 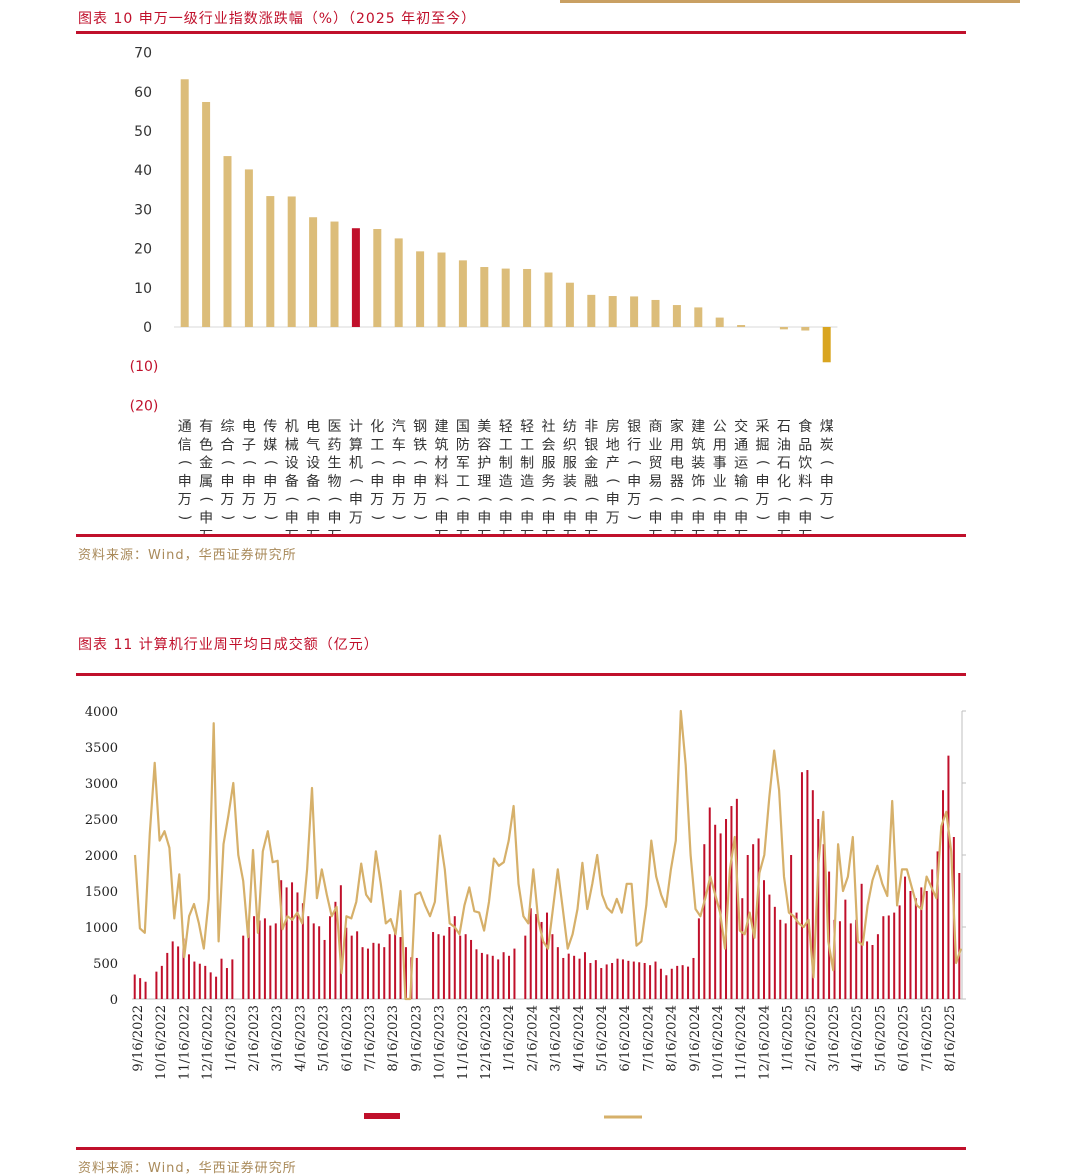 I want to click on figure-10-bottom-rule, so click(x=521, y=535).